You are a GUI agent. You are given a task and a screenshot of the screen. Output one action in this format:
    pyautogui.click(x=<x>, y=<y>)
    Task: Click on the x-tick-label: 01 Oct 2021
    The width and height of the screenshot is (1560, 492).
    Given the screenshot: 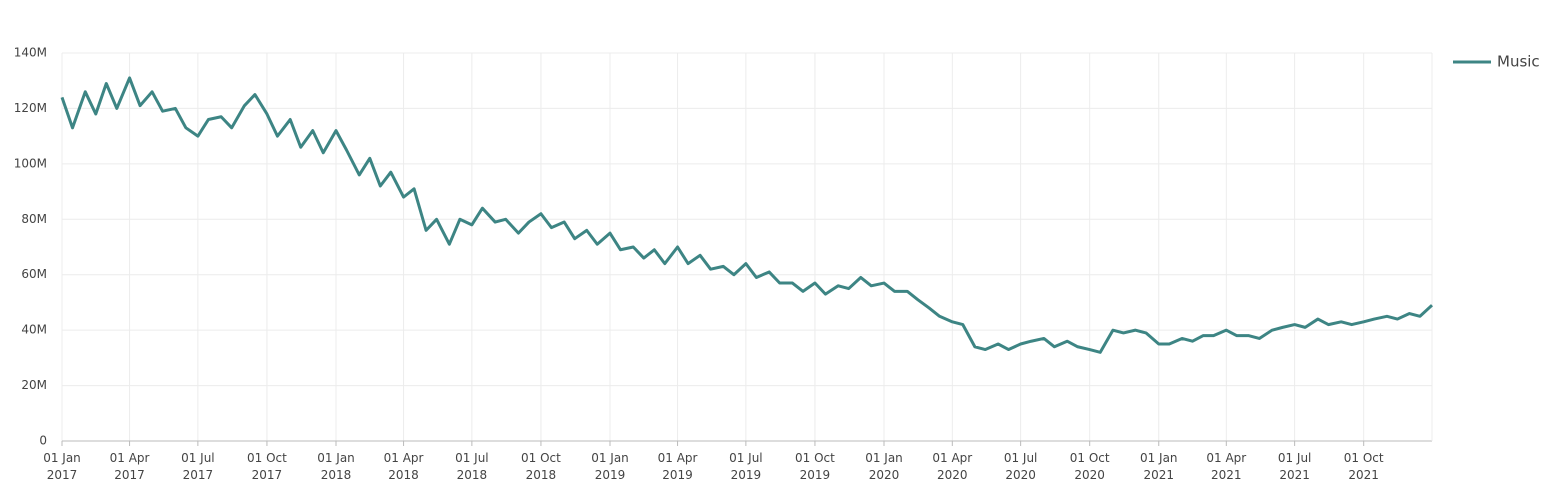 What is the action you would take?
    pyautogui.click(x=1363, y=466)
    